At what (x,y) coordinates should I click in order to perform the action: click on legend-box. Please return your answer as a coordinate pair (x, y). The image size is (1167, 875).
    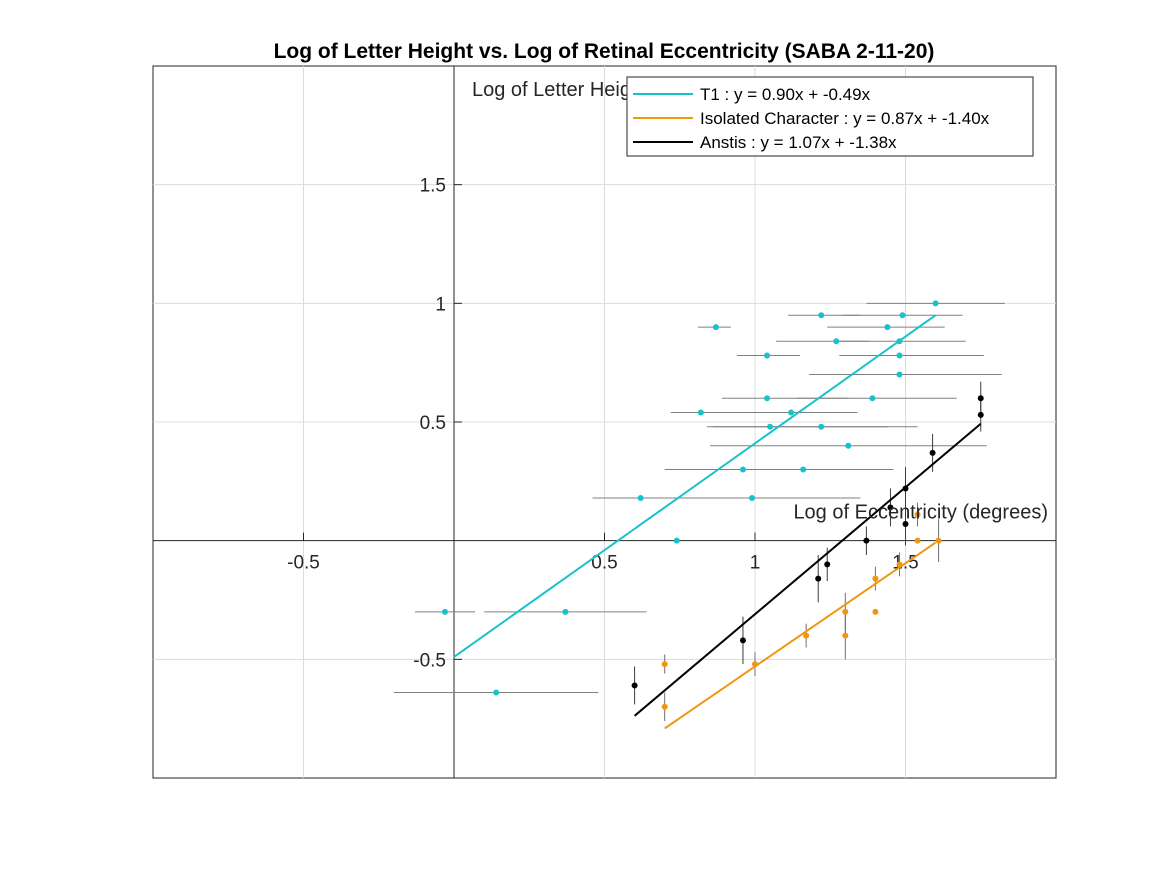
    Looking at the image, I should click on (830, 116).